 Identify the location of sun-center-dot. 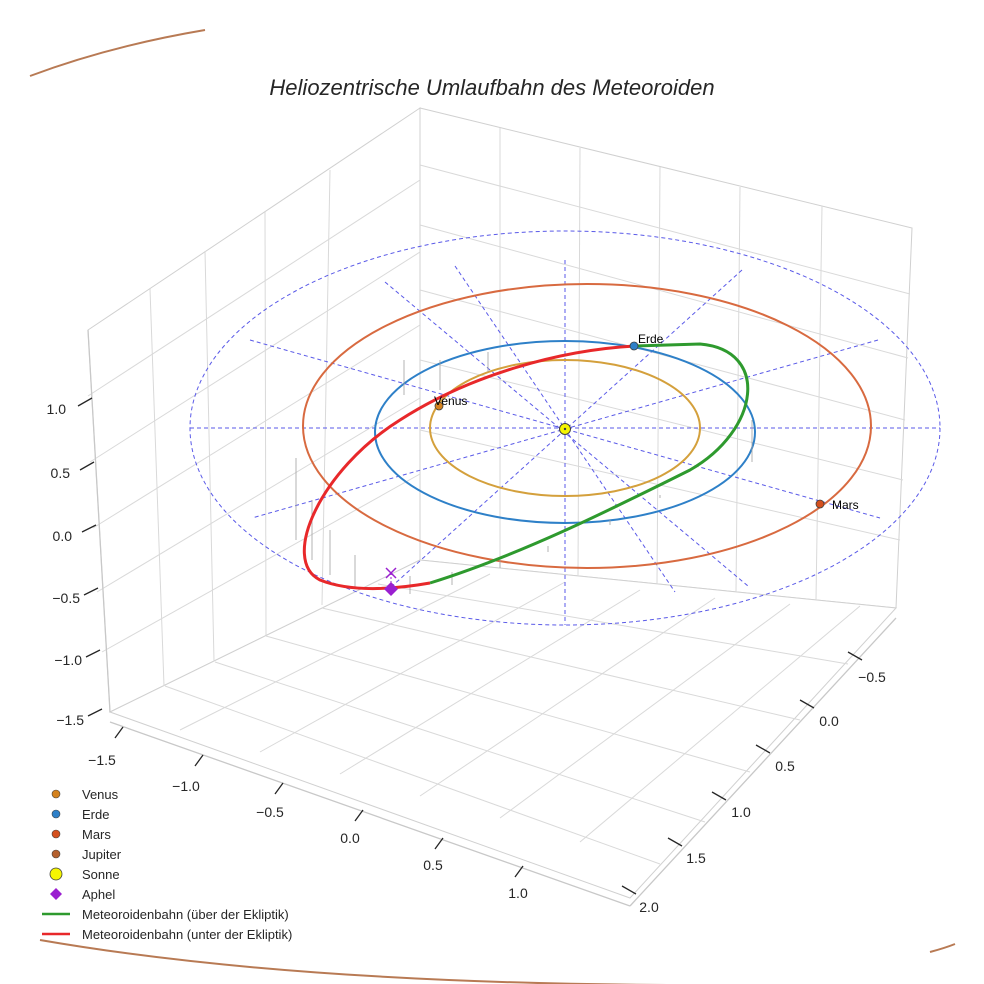
(565, 429).